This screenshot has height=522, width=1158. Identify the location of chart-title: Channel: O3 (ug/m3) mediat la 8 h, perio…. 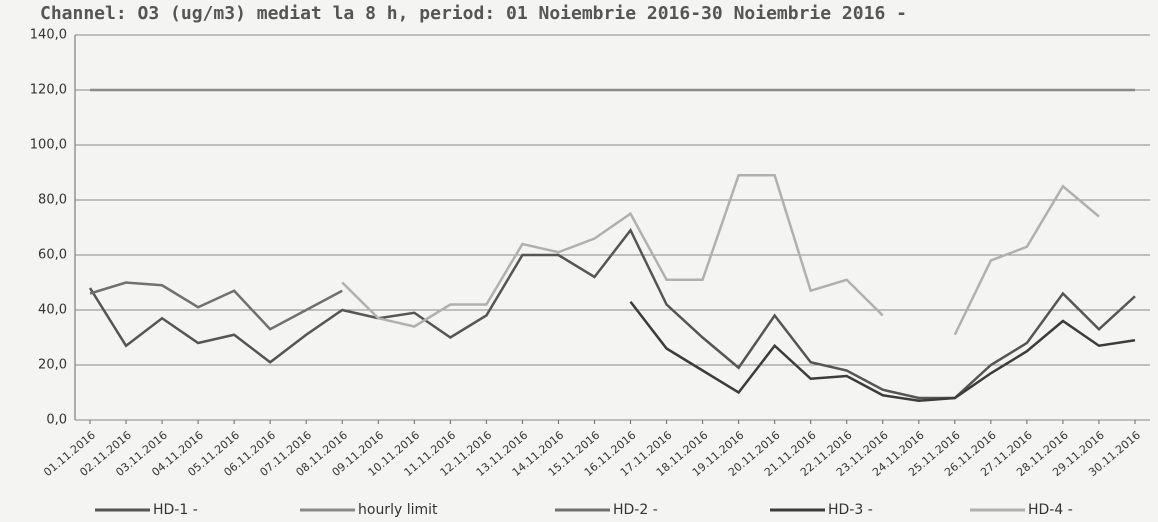
(473, 13).